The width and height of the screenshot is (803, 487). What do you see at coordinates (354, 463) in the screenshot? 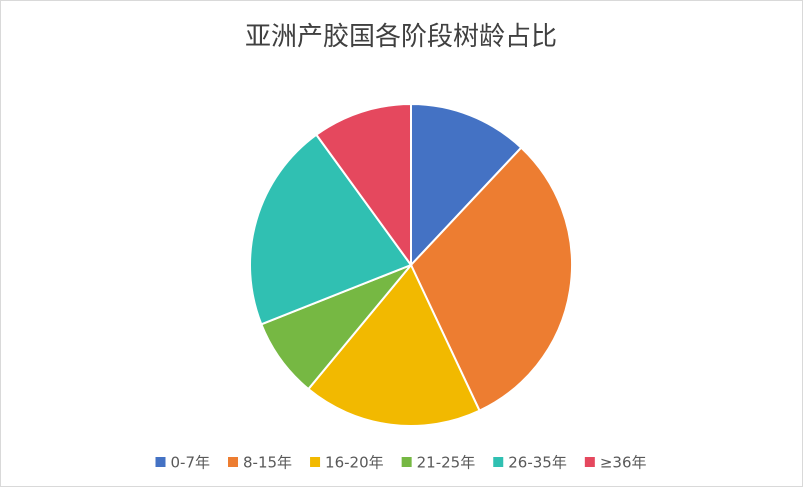
I see `legend-label: 16-20年` at bounding box center [354, 463].